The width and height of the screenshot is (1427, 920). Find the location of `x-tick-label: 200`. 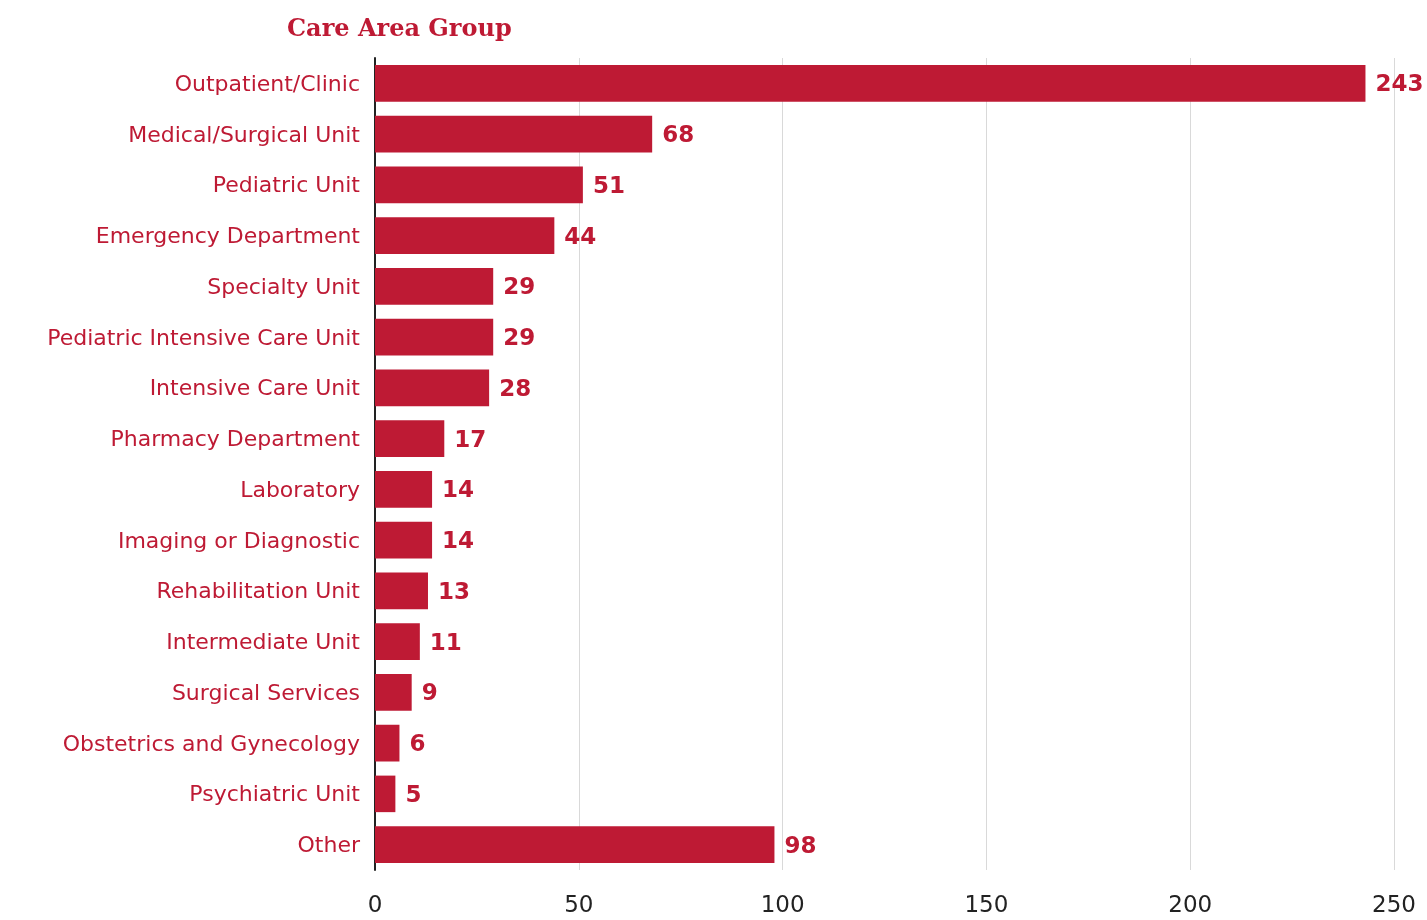

x-tick-label: 200 is located at coordinates (1190, 903).